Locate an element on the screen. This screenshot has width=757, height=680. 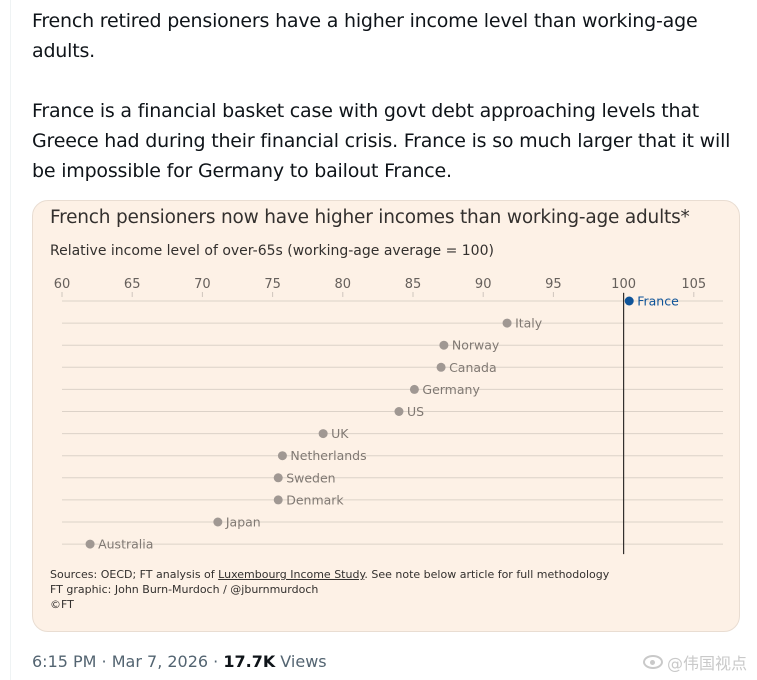
country-label-norway: Norway is located at coordinates (476, 345).